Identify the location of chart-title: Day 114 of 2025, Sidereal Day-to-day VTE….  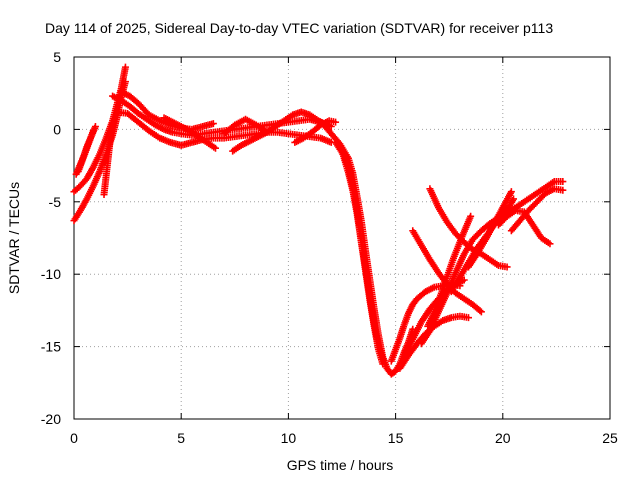
(299, 28).